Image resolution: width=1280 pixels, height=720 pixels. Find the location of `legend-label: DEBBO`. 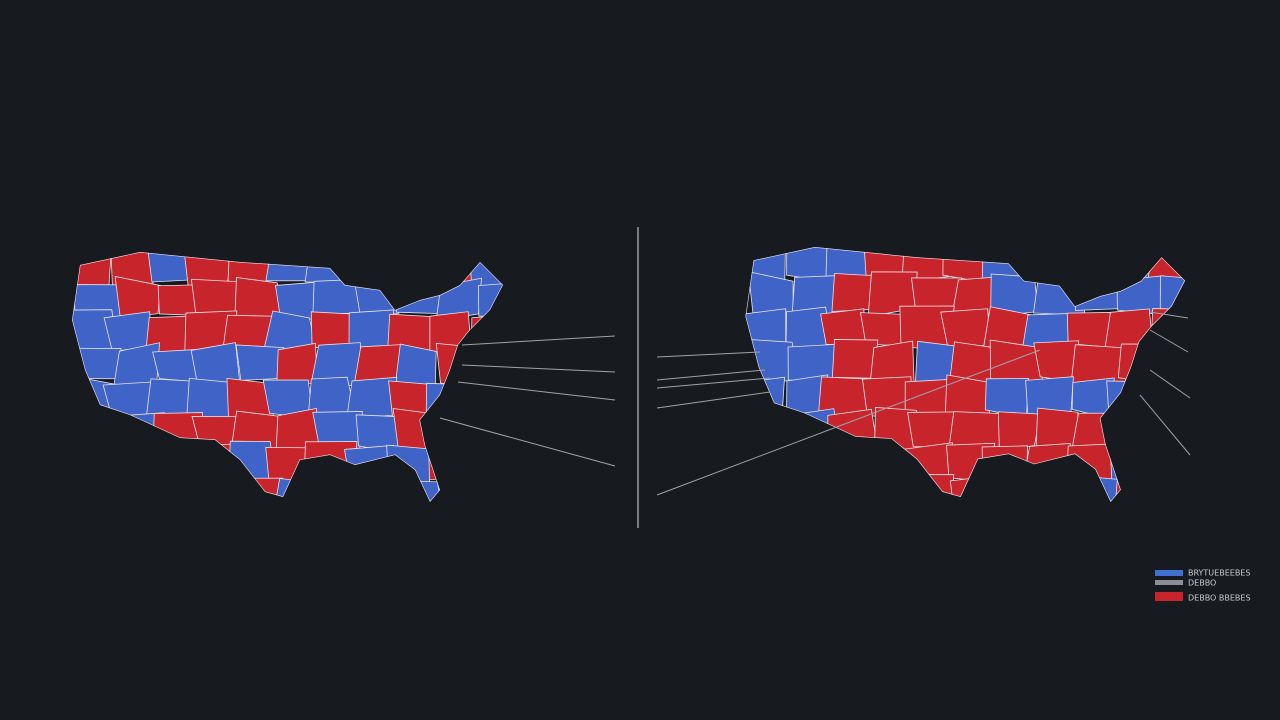

legend-label: DEBBO is located at coordinates (1202, 583).